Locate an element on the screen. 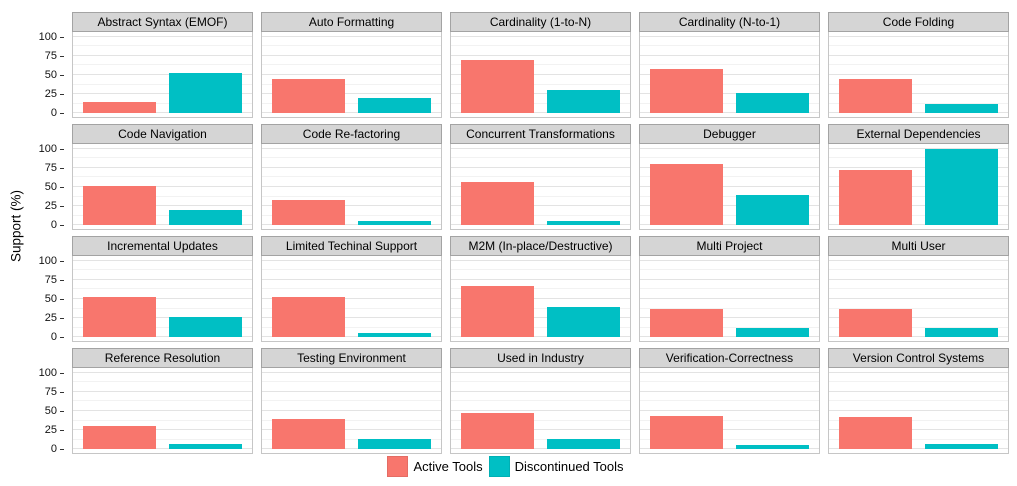 This screenshot has width=1017, height=486. facet-panel-verification-correctness: Verification-Correctness is located at coordinates (729, 401).